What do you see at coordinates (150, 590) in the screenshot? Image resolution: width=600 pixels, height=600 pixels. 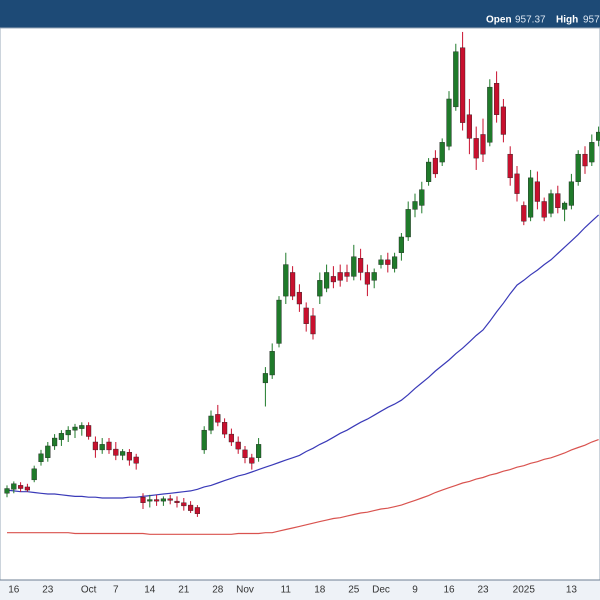 I see `x-tick-label: 14` at bounding box center [150, 590].